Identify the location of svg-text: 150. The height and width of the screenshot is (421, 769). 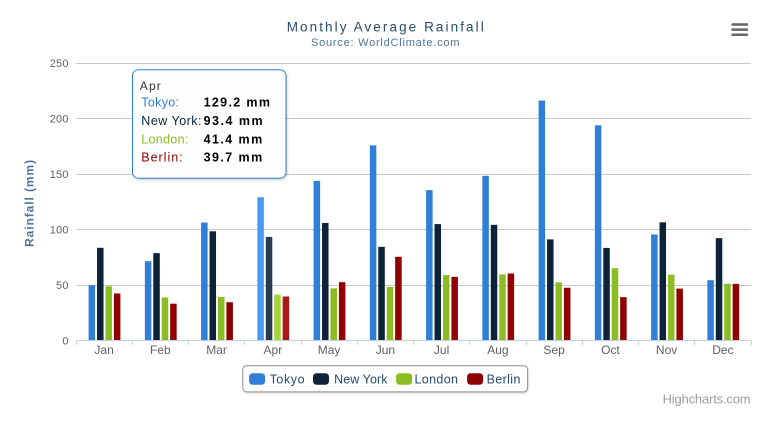
(59, 175).